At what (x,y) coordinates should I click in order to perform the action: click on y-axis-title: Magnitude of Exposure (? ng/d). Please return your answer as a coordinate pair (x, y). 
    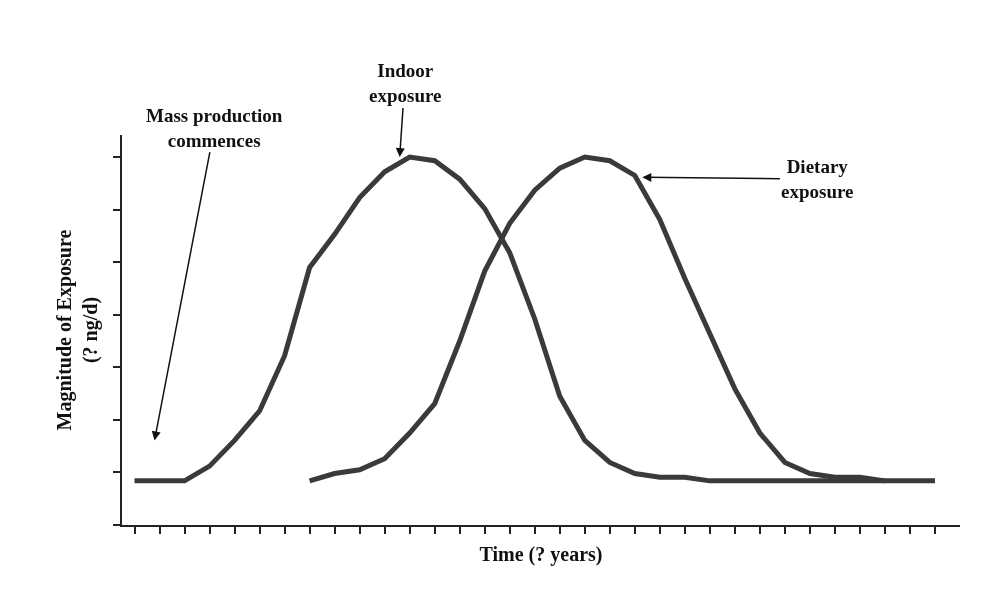
    Looking at the image, I should click on (77, 330).